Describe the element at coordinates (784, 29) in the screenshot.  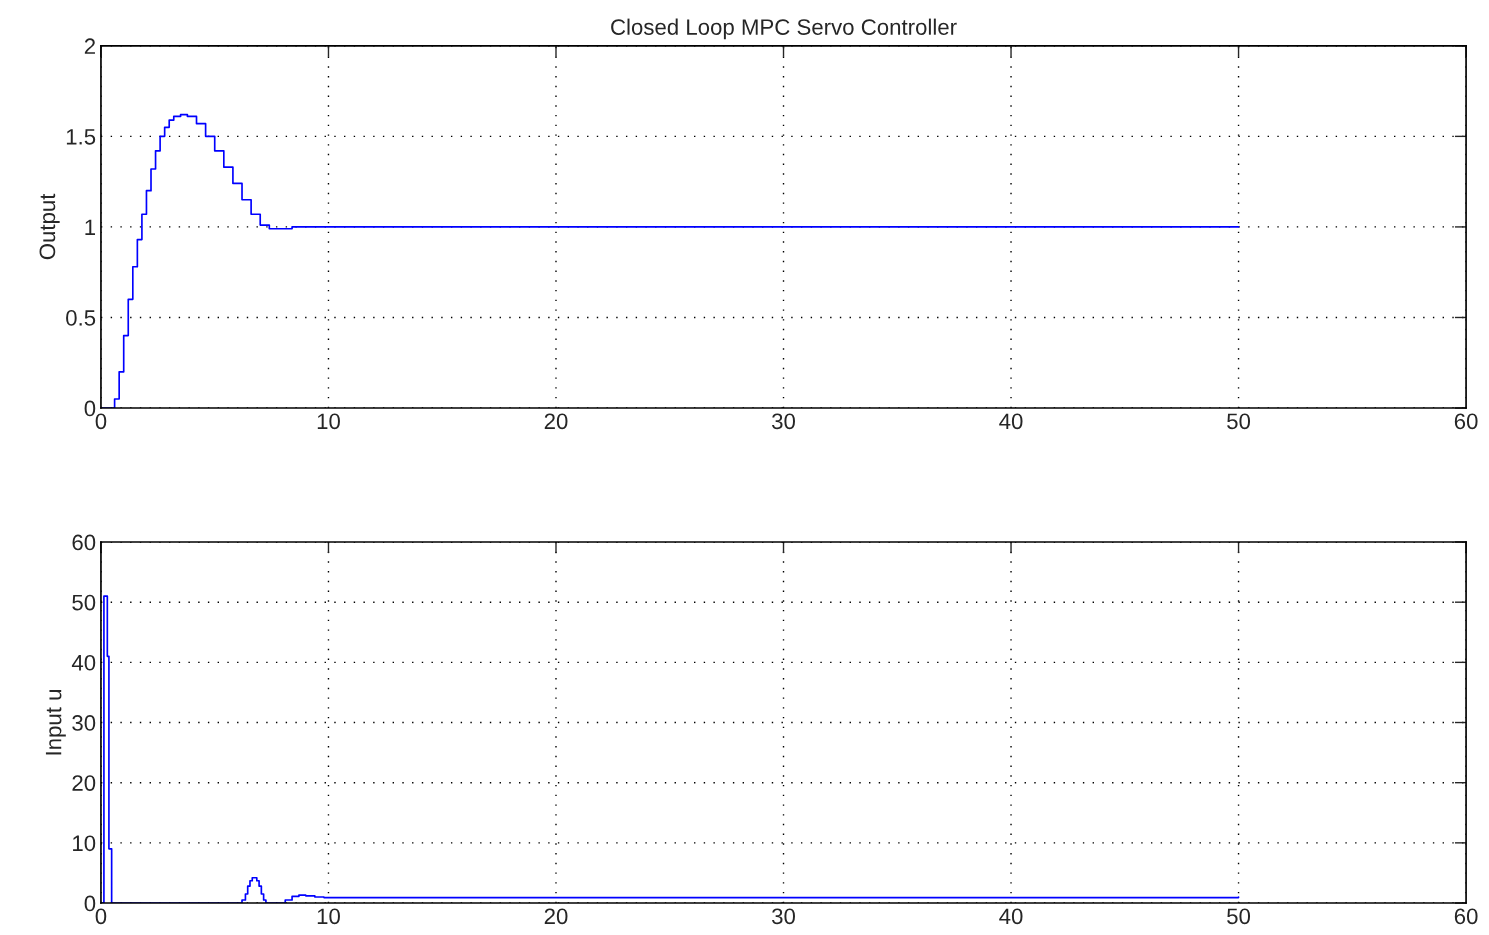
I see `chart-title: Closed Loop MPC Servo Controller` at that location.